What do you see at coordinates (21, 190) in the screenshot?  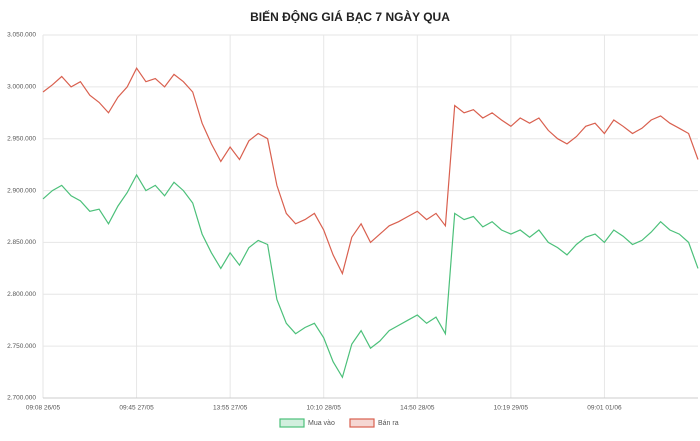 I see `y-tick-label: 2.900.000` at bounding box center [21, 190].